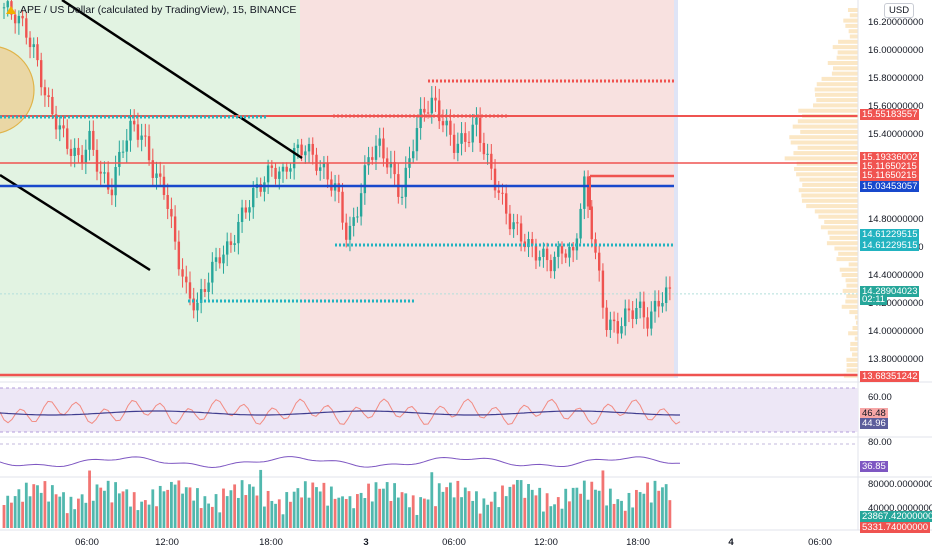 The image size is (932, 555). What do you see at coordinates (889, 245) in the screenshot?
I see `price-tag: 14.61229515` at bounding box center [889, 245].